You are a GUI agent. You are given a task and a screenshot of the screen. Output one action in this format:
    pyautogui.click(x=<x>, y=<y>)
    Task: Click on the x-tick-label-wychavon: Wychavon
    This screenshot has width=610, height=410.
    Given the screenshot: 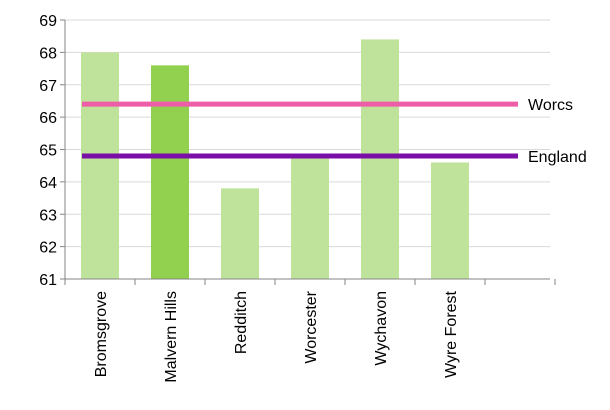 What is the action you would take?
    pyautogui.click(x=381, y=328)
    